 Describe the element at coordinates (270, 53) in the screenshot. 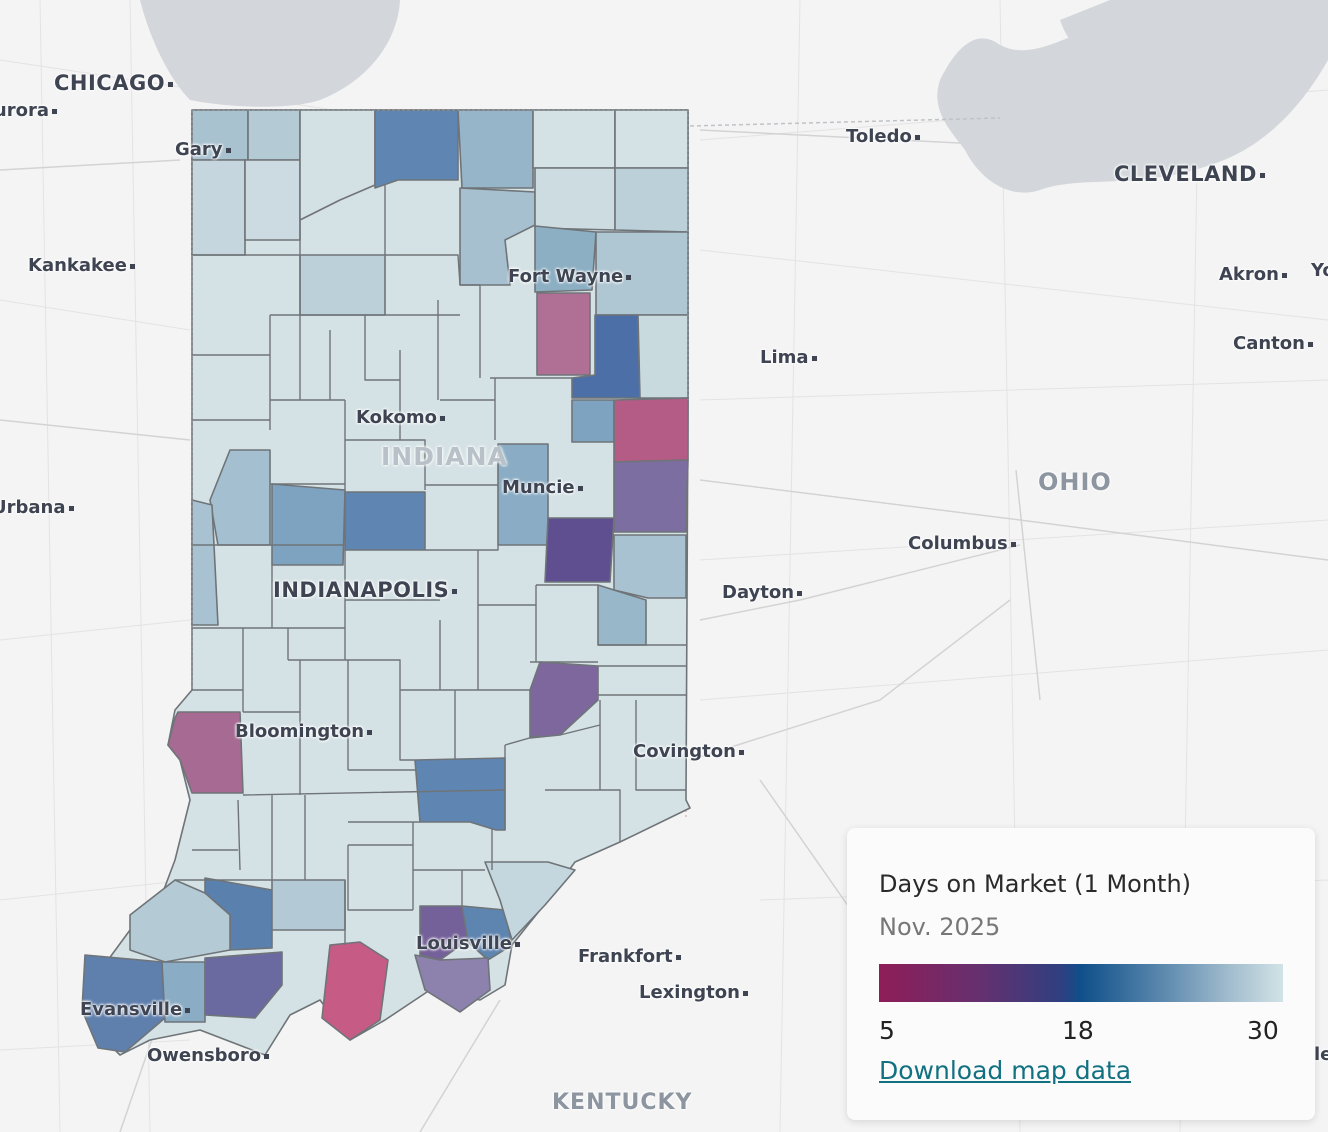

I see `lake-michigan` at that location.